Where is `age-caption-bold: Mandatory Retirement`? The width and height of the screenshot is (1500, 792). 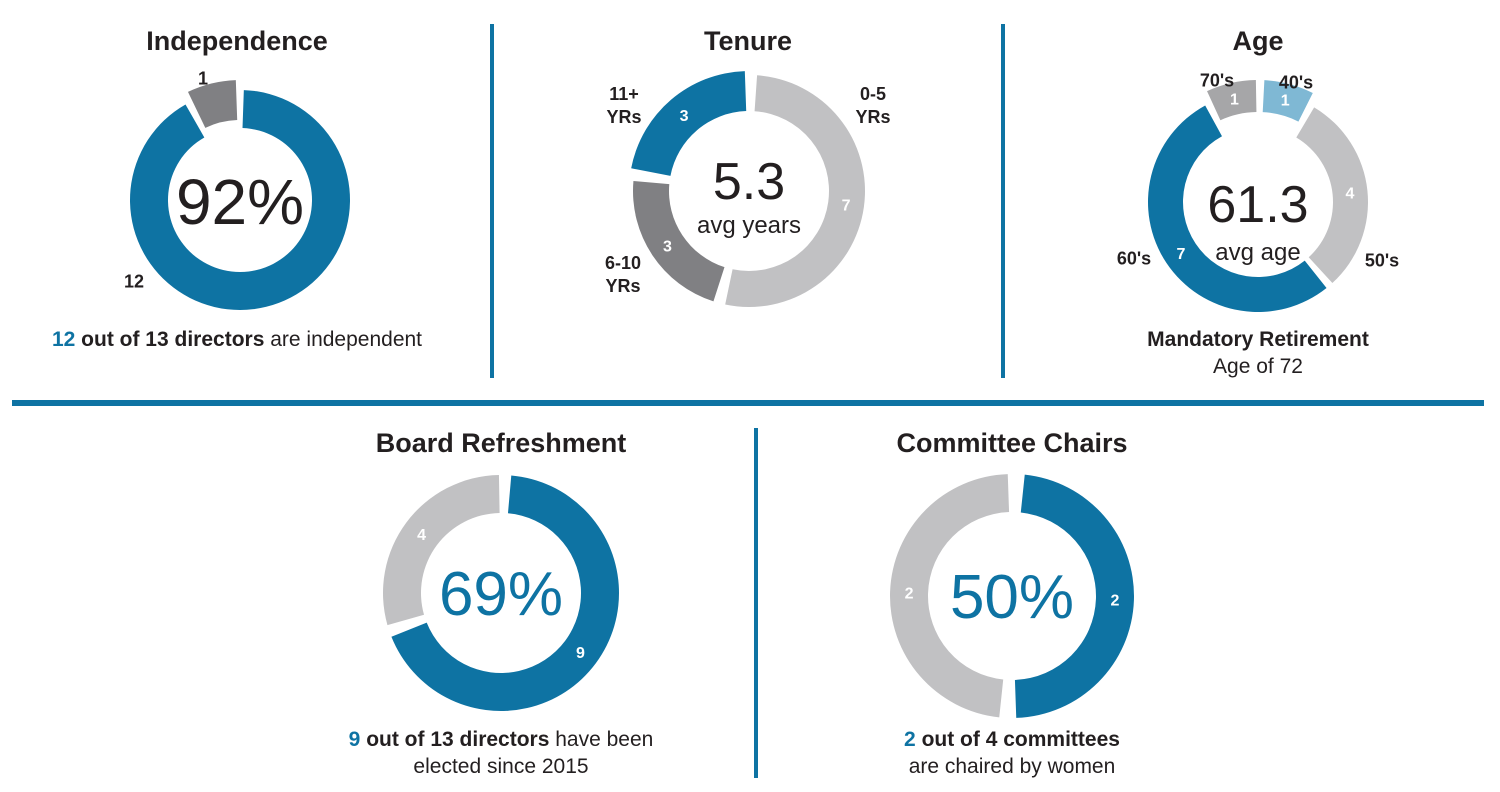
age-caption-bold: Mandatory Retirement is located at coordinates (1258, 339).